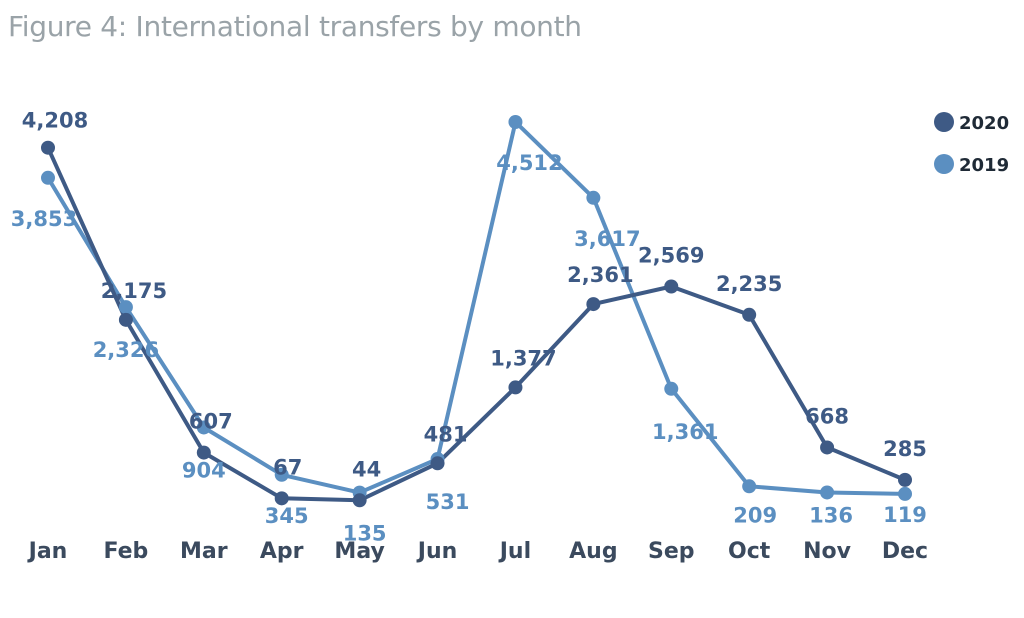 The image size is (1024, 618). I want to click on point-2020-mar, so click(203, 452).